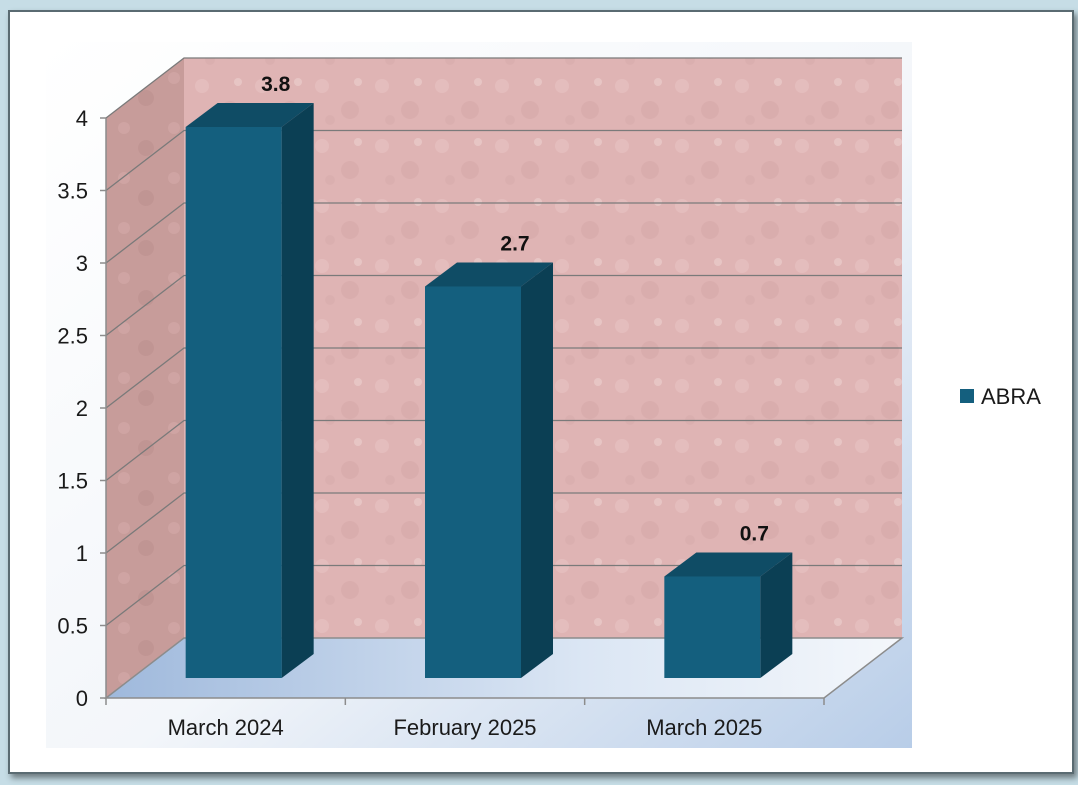  What do you see at coordinates (464, 727) in the screenshot?
I see `x-category-label: February 2025` at bounding box center [464, 727].